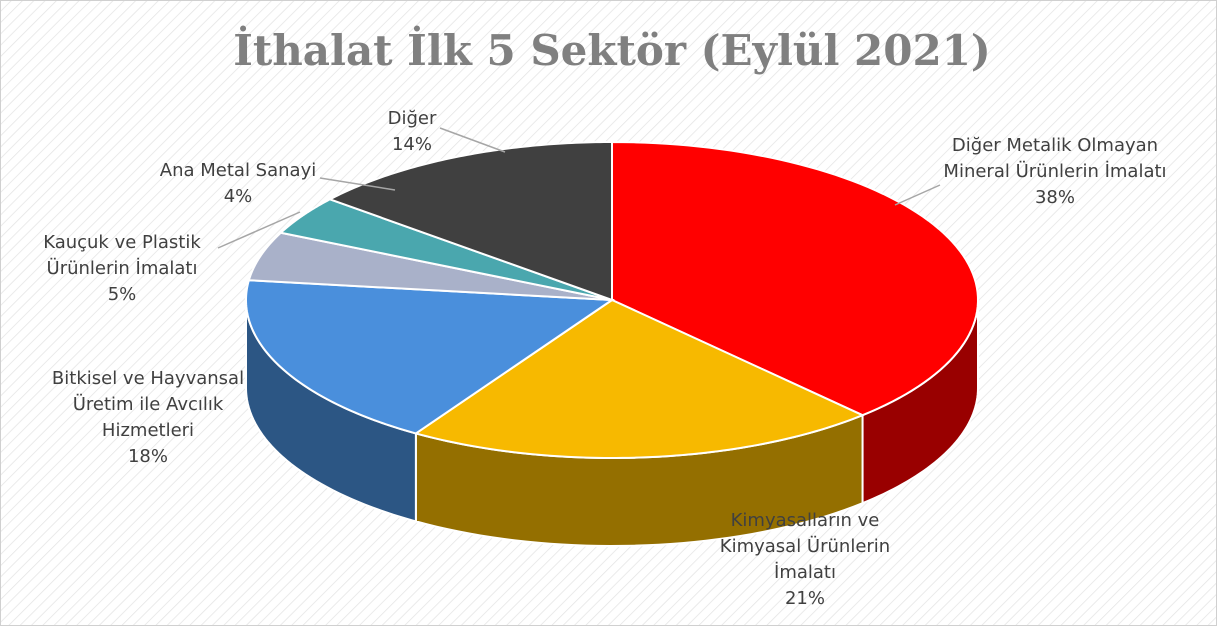 This screenshot has height=626, width=1217. Describe the element at coordinates (1054, 197) in the screenshot. I see `value-label: 38%` at that location.